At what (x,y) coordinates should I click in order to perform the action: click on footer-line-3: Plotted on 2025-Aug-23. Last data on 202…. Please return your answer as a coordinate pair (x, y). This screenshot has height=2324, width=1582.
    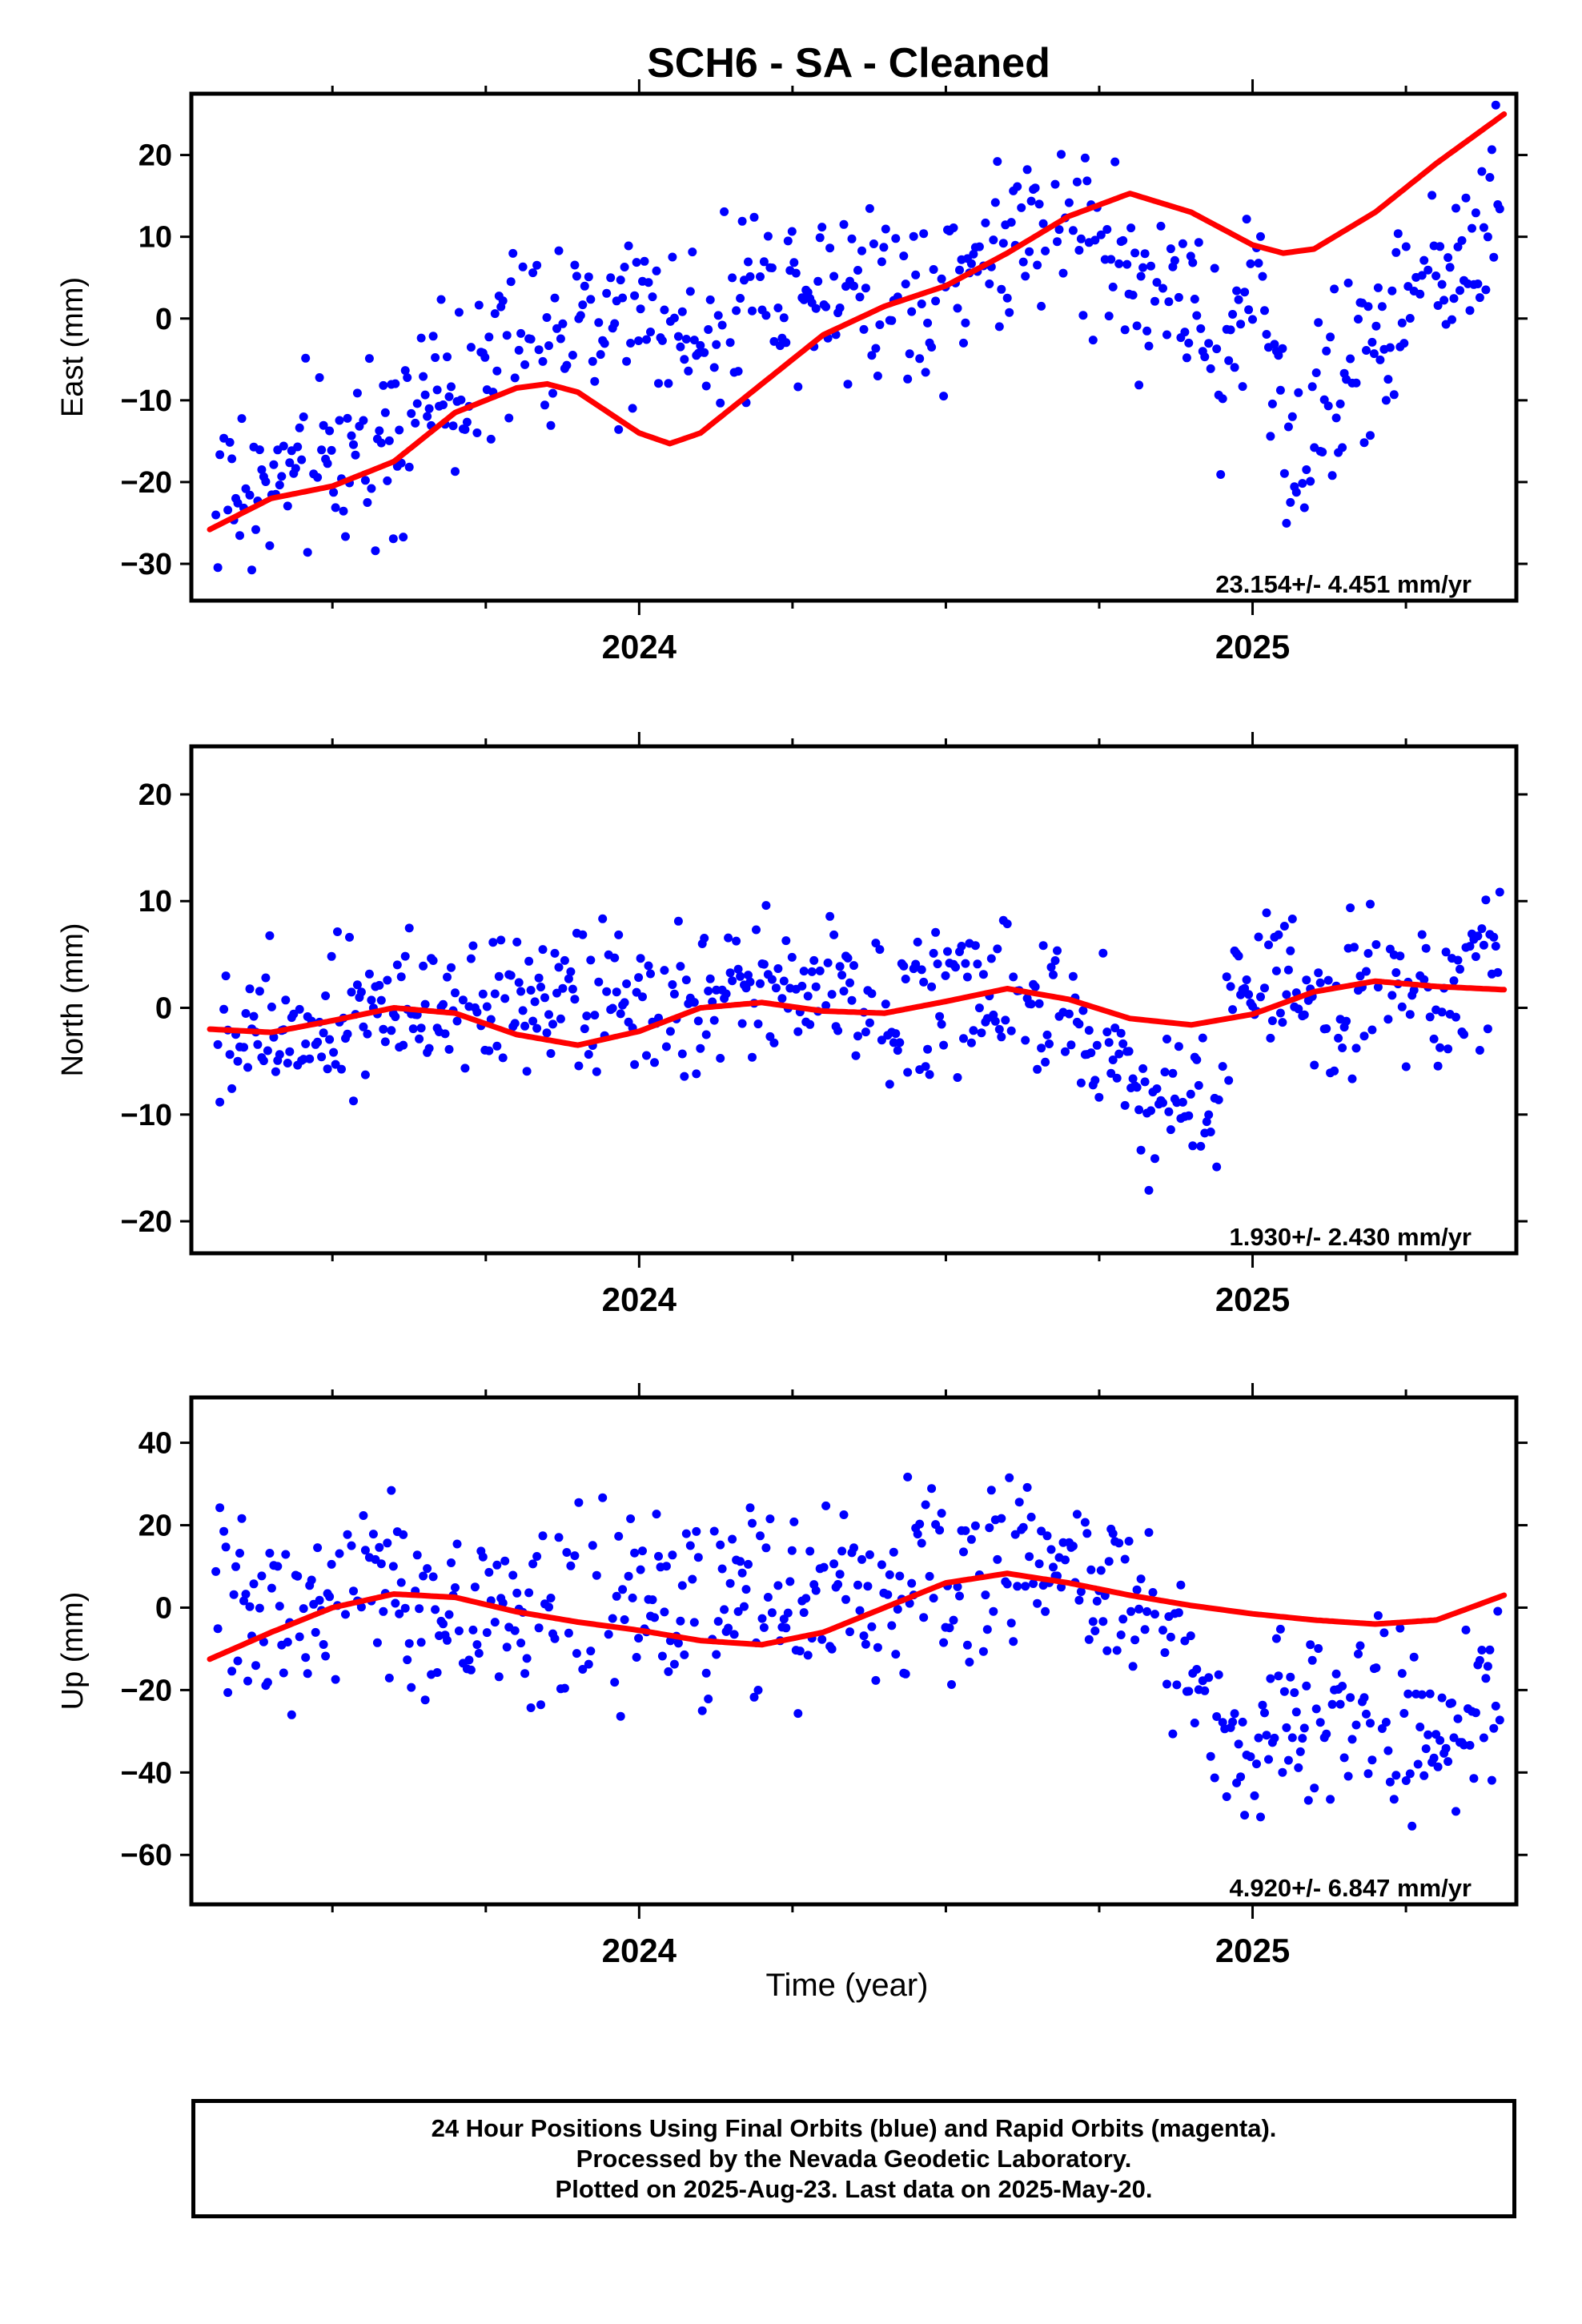
    Looking at the image, I should click on (854, 2188).